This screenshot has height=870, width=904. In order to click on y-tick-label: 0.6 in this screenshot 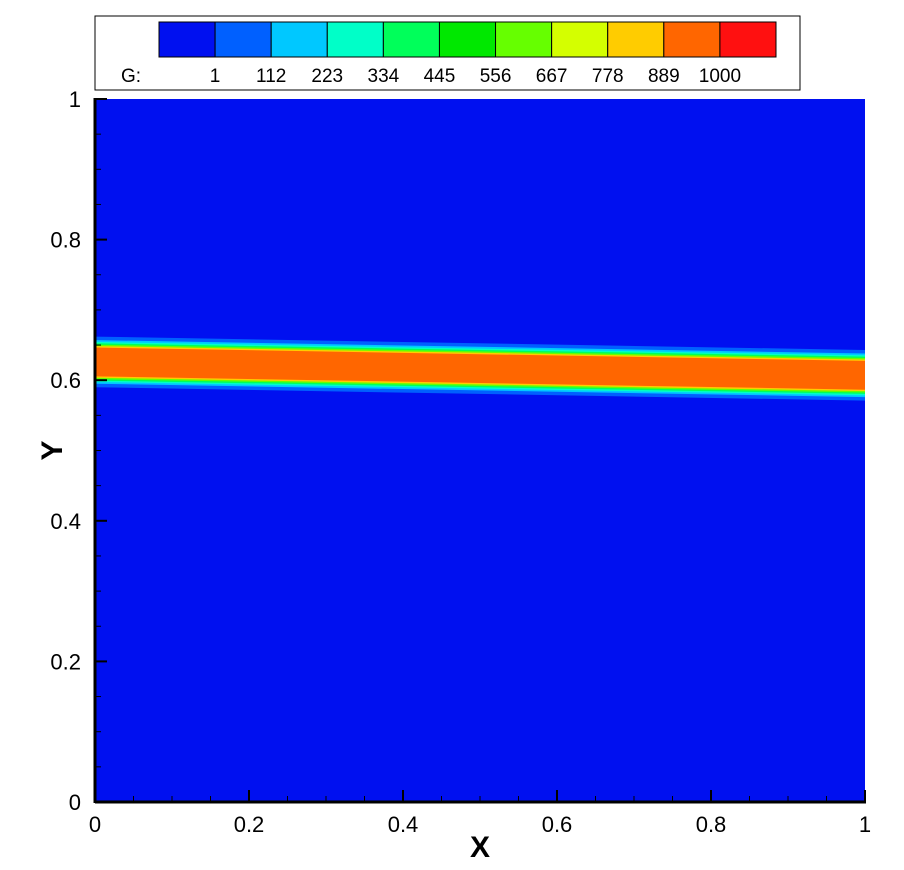, I will do `click(65, 380)`.